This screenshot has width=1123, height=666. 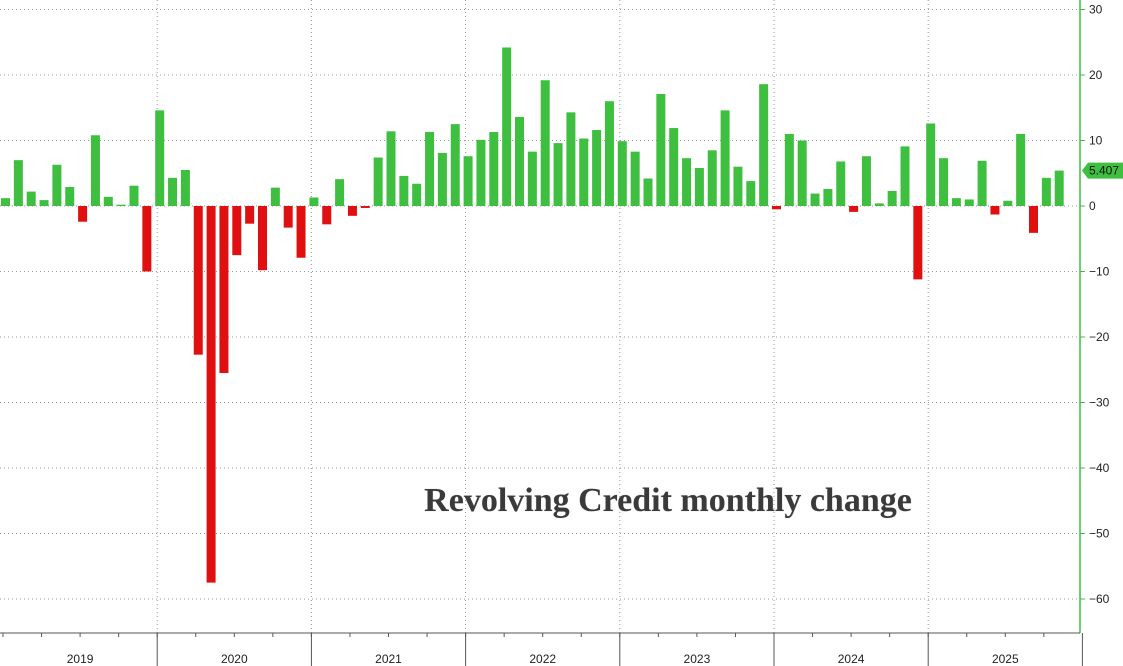 I want to click on last-value-label: 5.407, so click(x=1104, y=171).